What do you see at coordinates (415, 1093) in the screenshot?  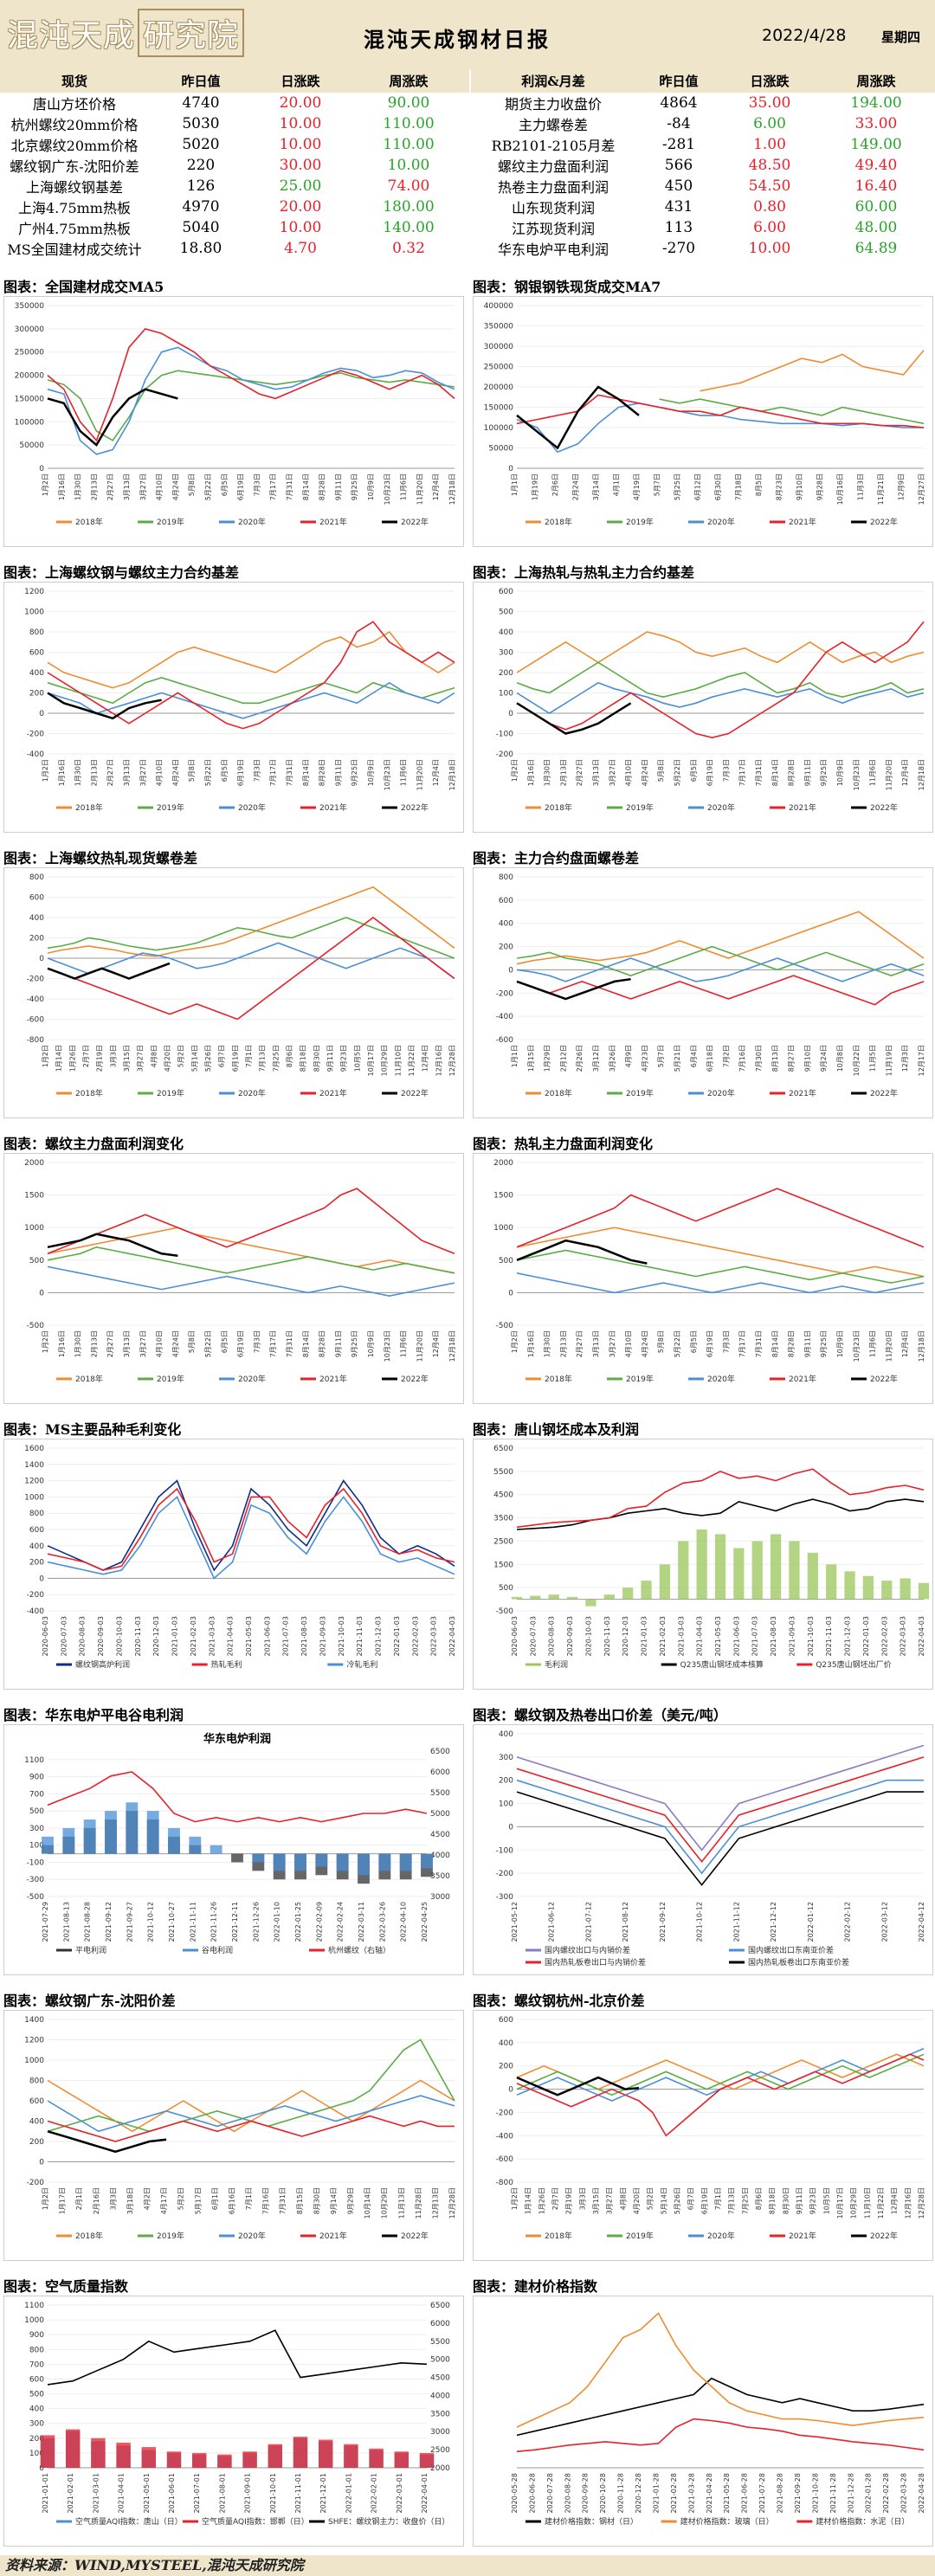 I see `legend-label: 2022年` at bounding box center [415, 1093].